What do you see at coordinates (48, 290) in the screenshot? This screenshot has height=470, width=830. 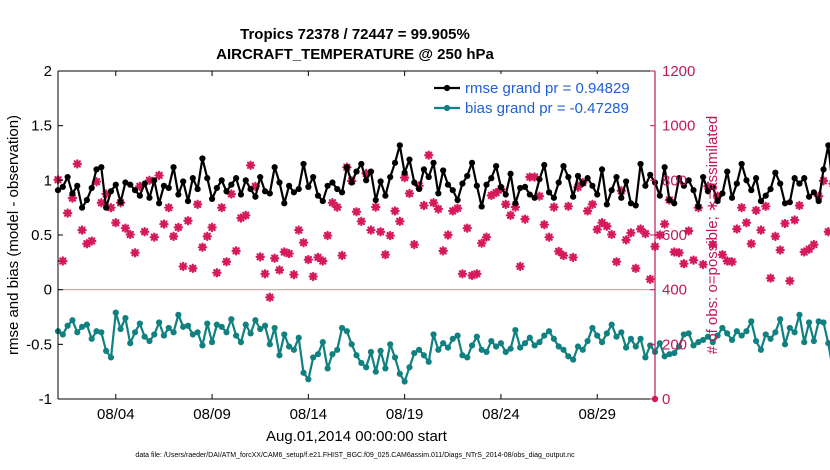 I see `y-left-tick-label: 0` at bounding box center [48, 290].